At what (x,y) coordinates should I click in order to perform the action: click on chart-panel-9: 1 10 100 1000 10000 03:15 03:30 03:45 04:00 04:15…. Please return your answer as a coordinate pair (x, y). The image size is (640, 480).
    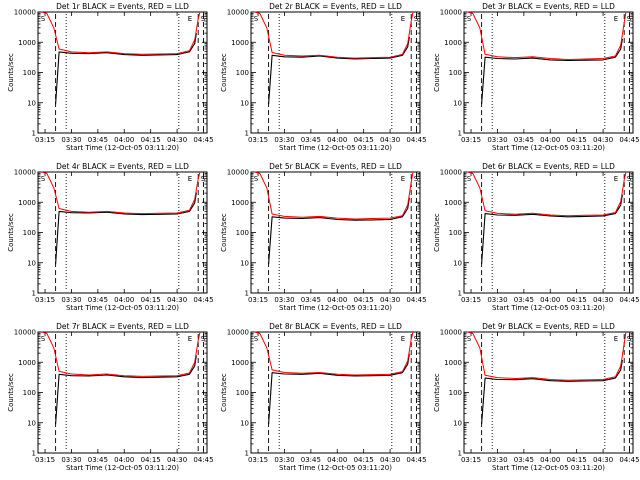
    Looking at the image, I should click on (536, 397).